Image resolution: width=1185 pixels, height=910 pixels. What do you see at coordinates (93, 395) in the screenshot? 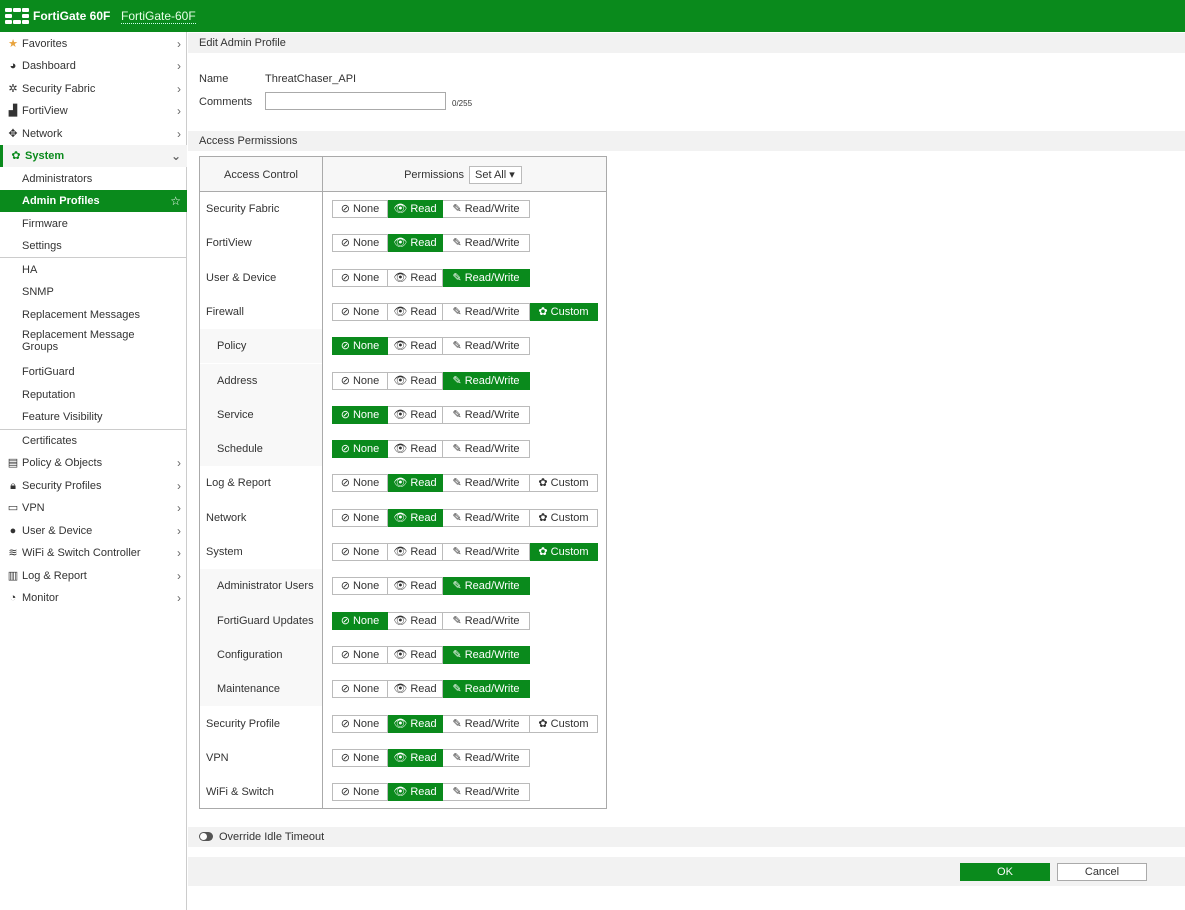
I see `sidebar-item-reputation: Reputation` at bounding box center [93, 395].